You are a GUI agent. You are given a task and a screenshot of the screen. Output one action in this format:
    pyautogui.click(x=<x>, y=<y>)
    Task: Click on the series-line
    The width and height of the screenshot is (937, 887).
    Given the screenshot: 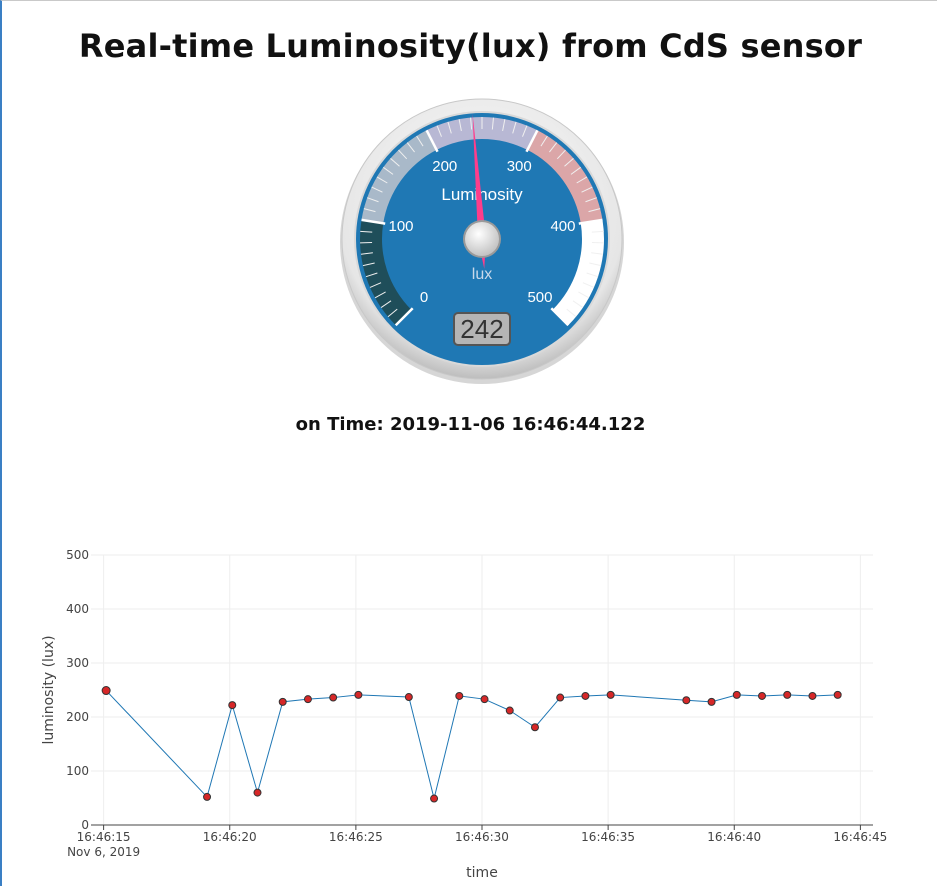 What is the action you would take?
    pyautogui.click(x=472, y=745)
    